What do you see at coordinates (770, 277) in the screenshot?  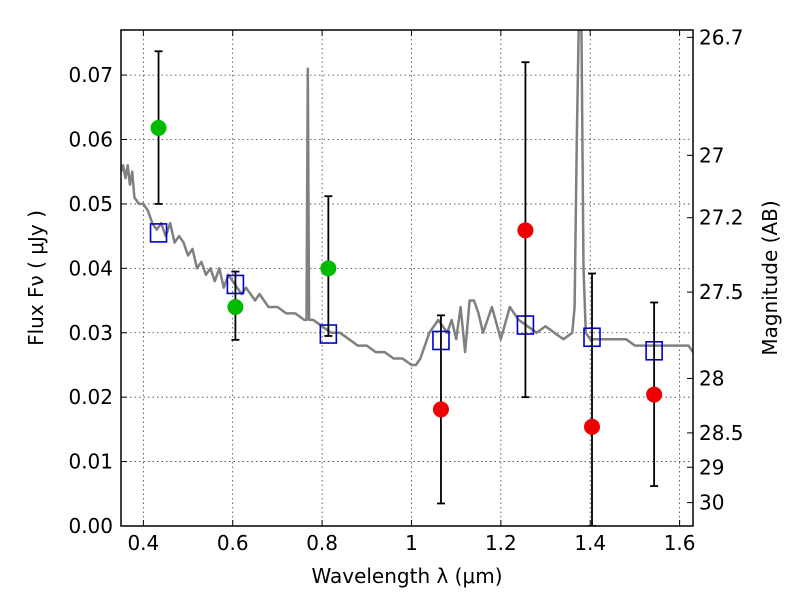 I see `y2-axis-label: Magnitude (AB)` at bounding box center [770, 277].